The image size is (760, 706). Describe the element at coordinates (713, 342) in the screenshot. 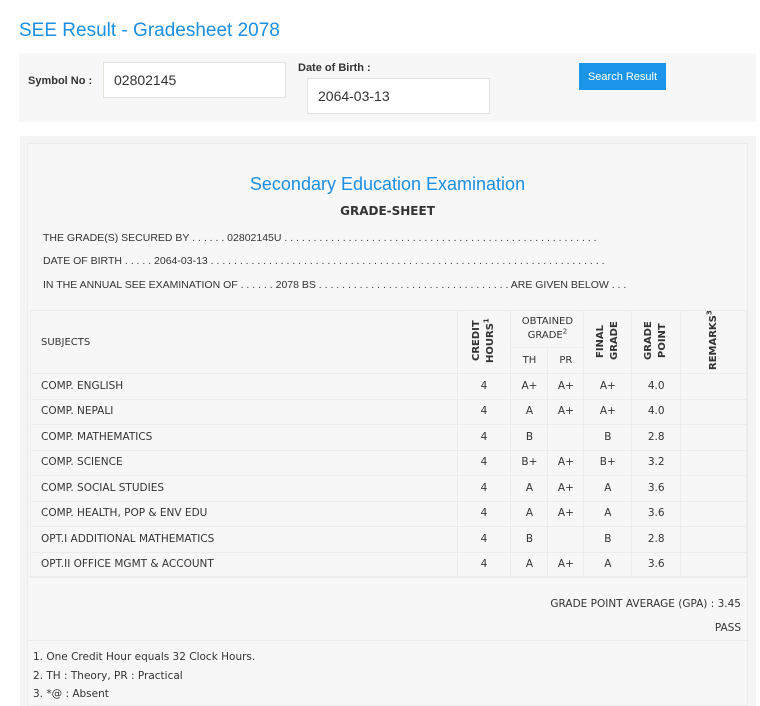

I see `header-remarks: REMARKS3` at that location.